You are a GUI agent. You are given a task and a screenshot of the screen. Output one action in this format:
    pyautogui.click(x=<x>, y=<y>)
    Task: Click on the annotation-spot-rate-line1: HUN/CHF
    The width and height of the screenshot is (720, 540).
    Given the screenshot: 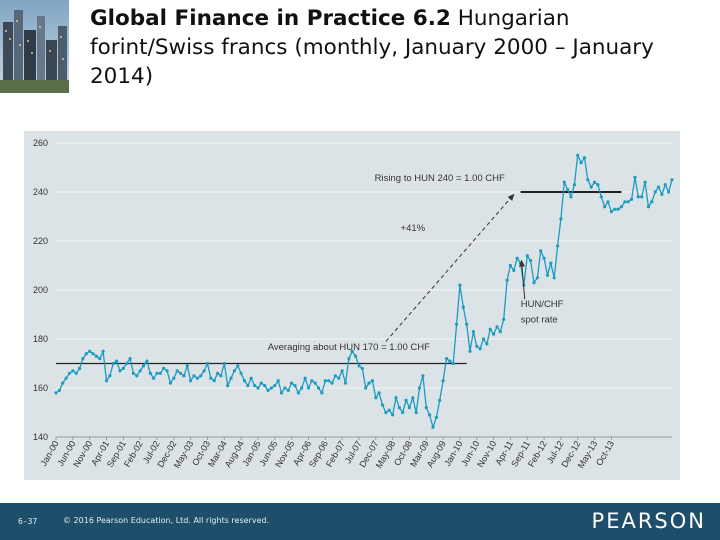 What is the action you would take?
    pyautogui.click(x=542, y=304)
    